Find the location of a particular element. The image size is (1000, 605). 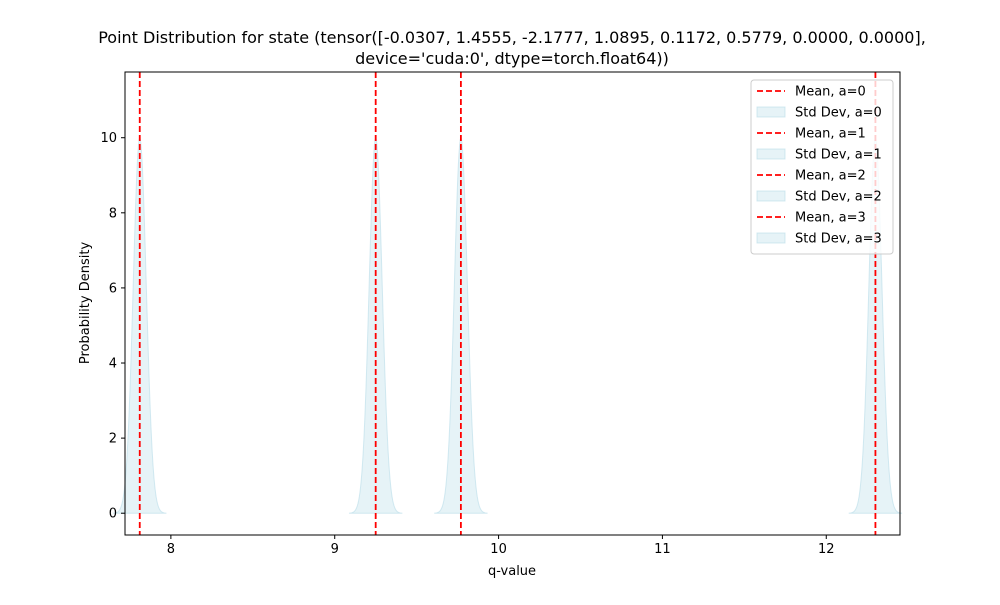

legend-label-std-a3: Std Dev, a=3 is located at coordinates (838, 239).